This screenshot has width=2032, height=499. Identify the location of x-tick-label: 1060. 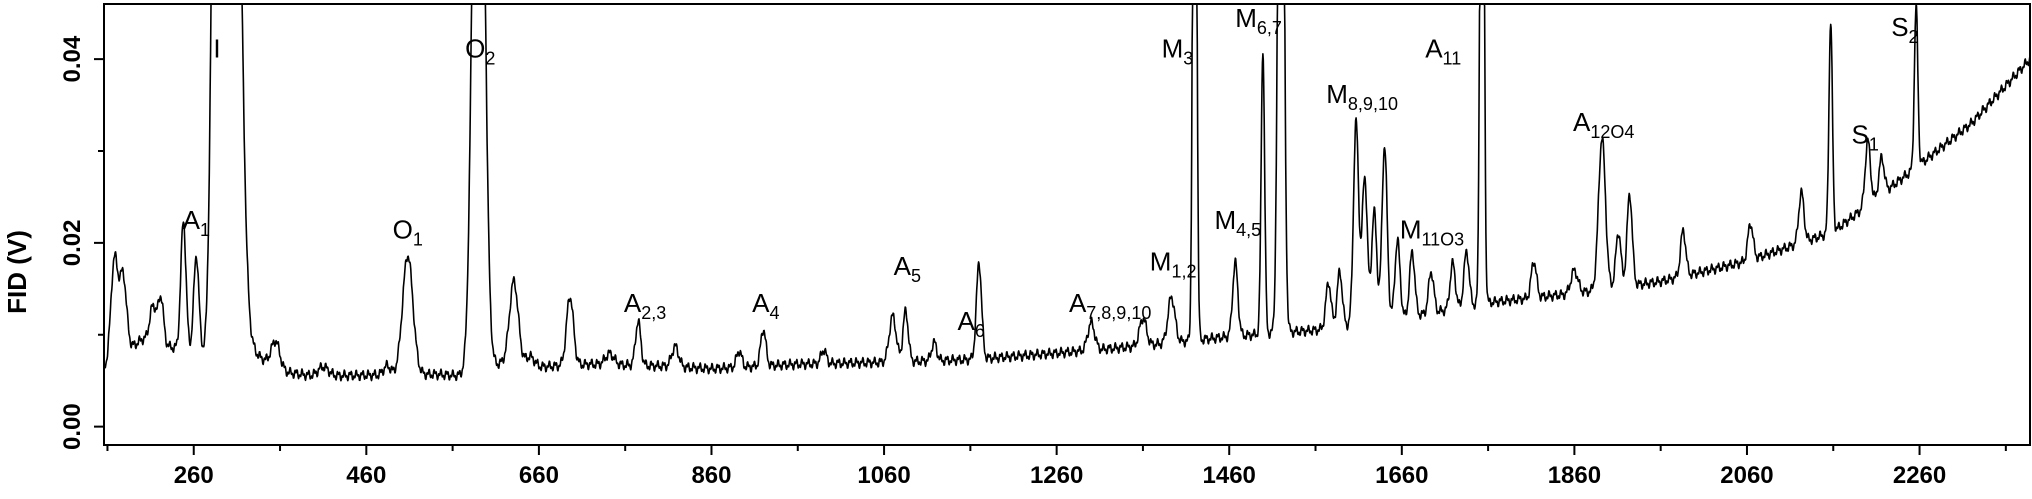
(883, 475).